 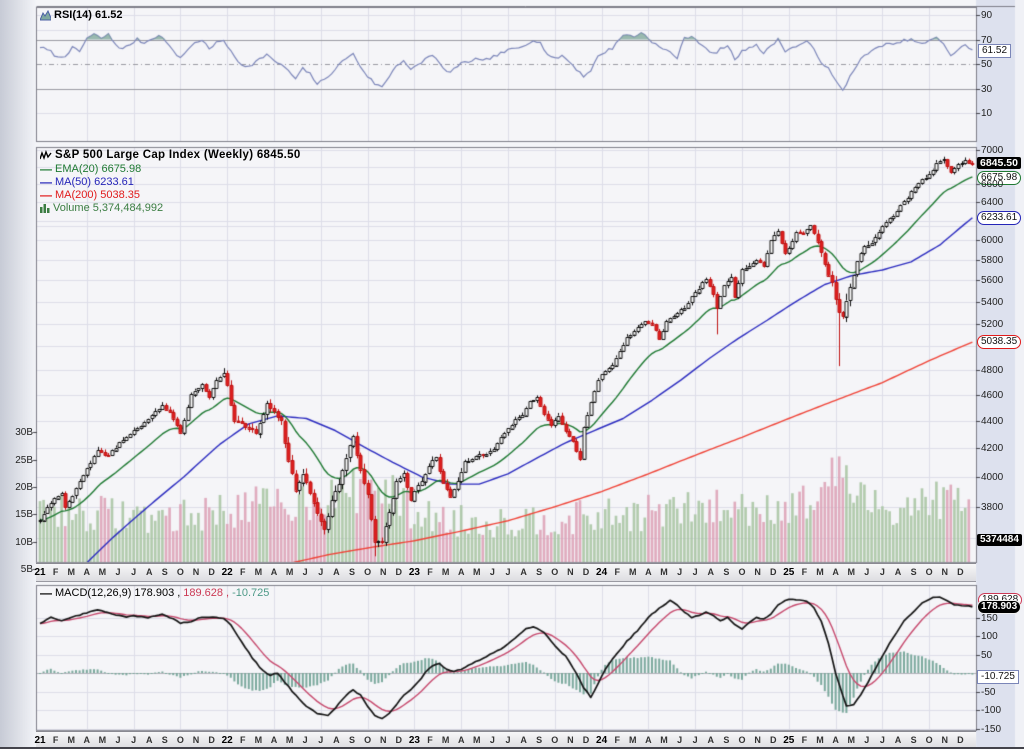 I want to click on indicator-icon, so click(x=45, y=14).